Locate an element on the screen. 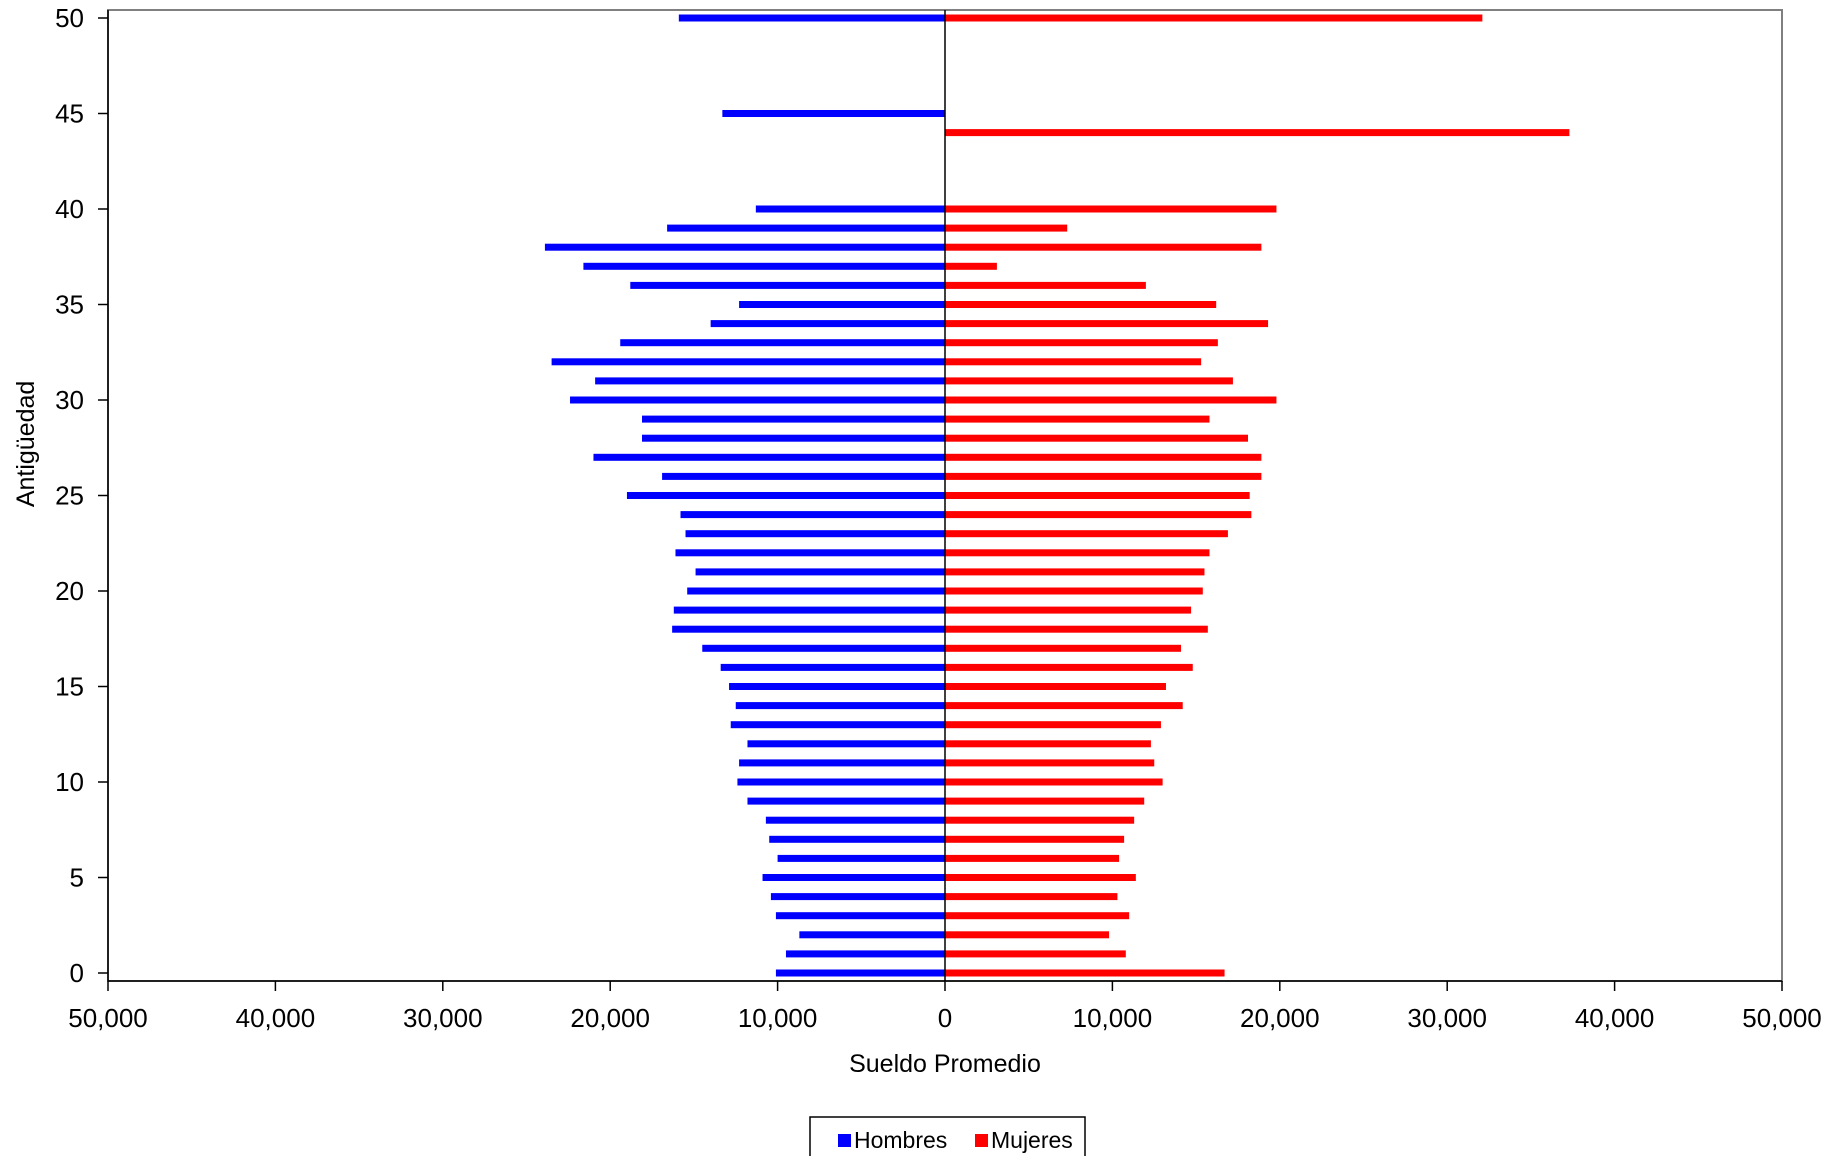 The image size is (1843, 1156). legend-box is located at coordinates (947, 1136).